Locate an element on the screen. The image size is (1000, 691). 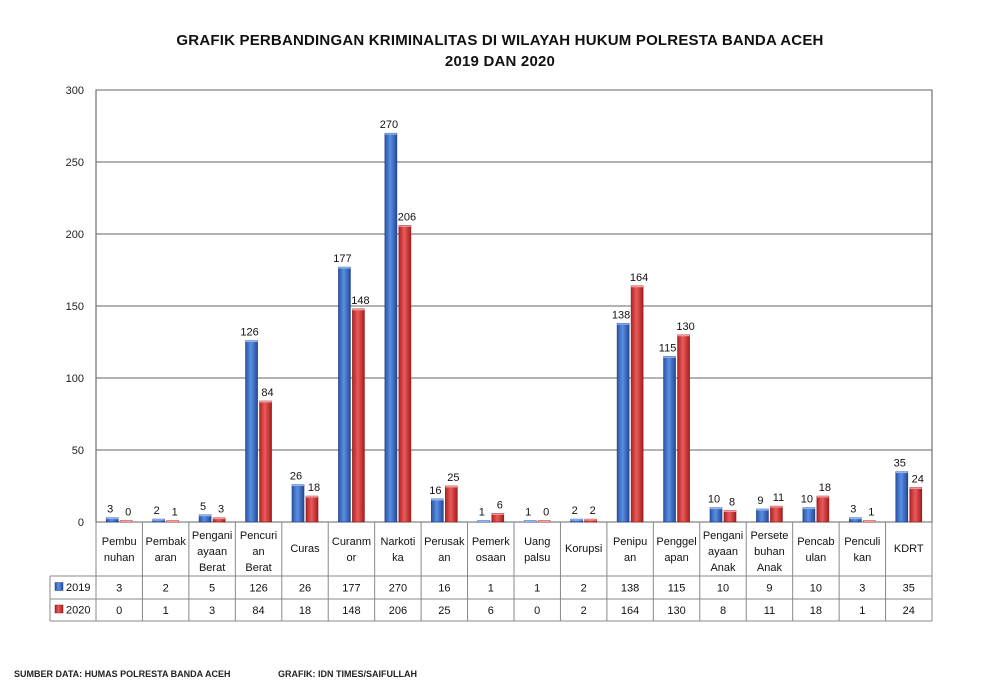
data-label-2019: 9 is located at coordinates (760, 501).